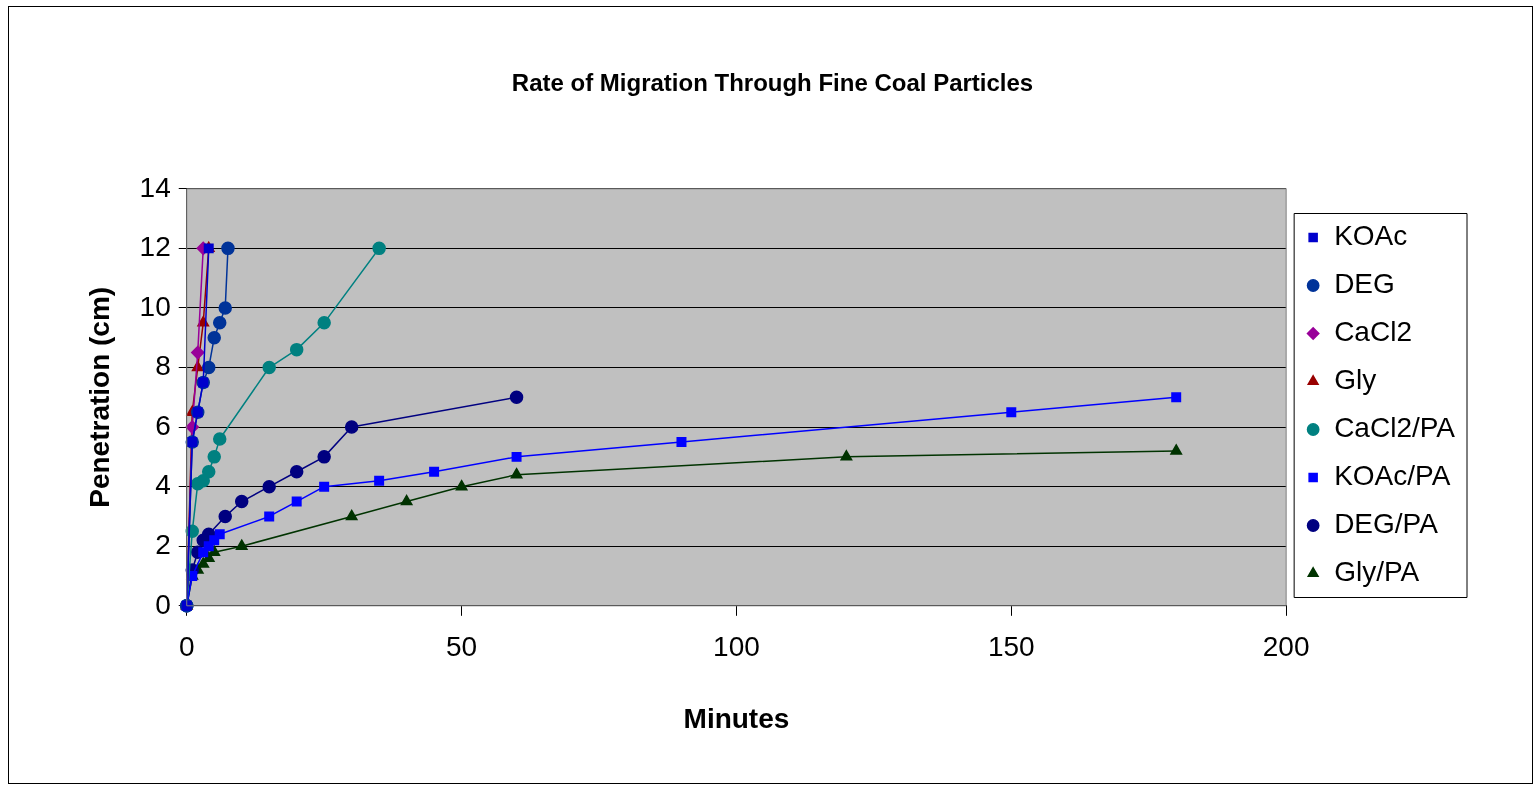  Describe the element at coordinates (186, 647) in the screenshot. I see `x-tick-label: 0` at that location.